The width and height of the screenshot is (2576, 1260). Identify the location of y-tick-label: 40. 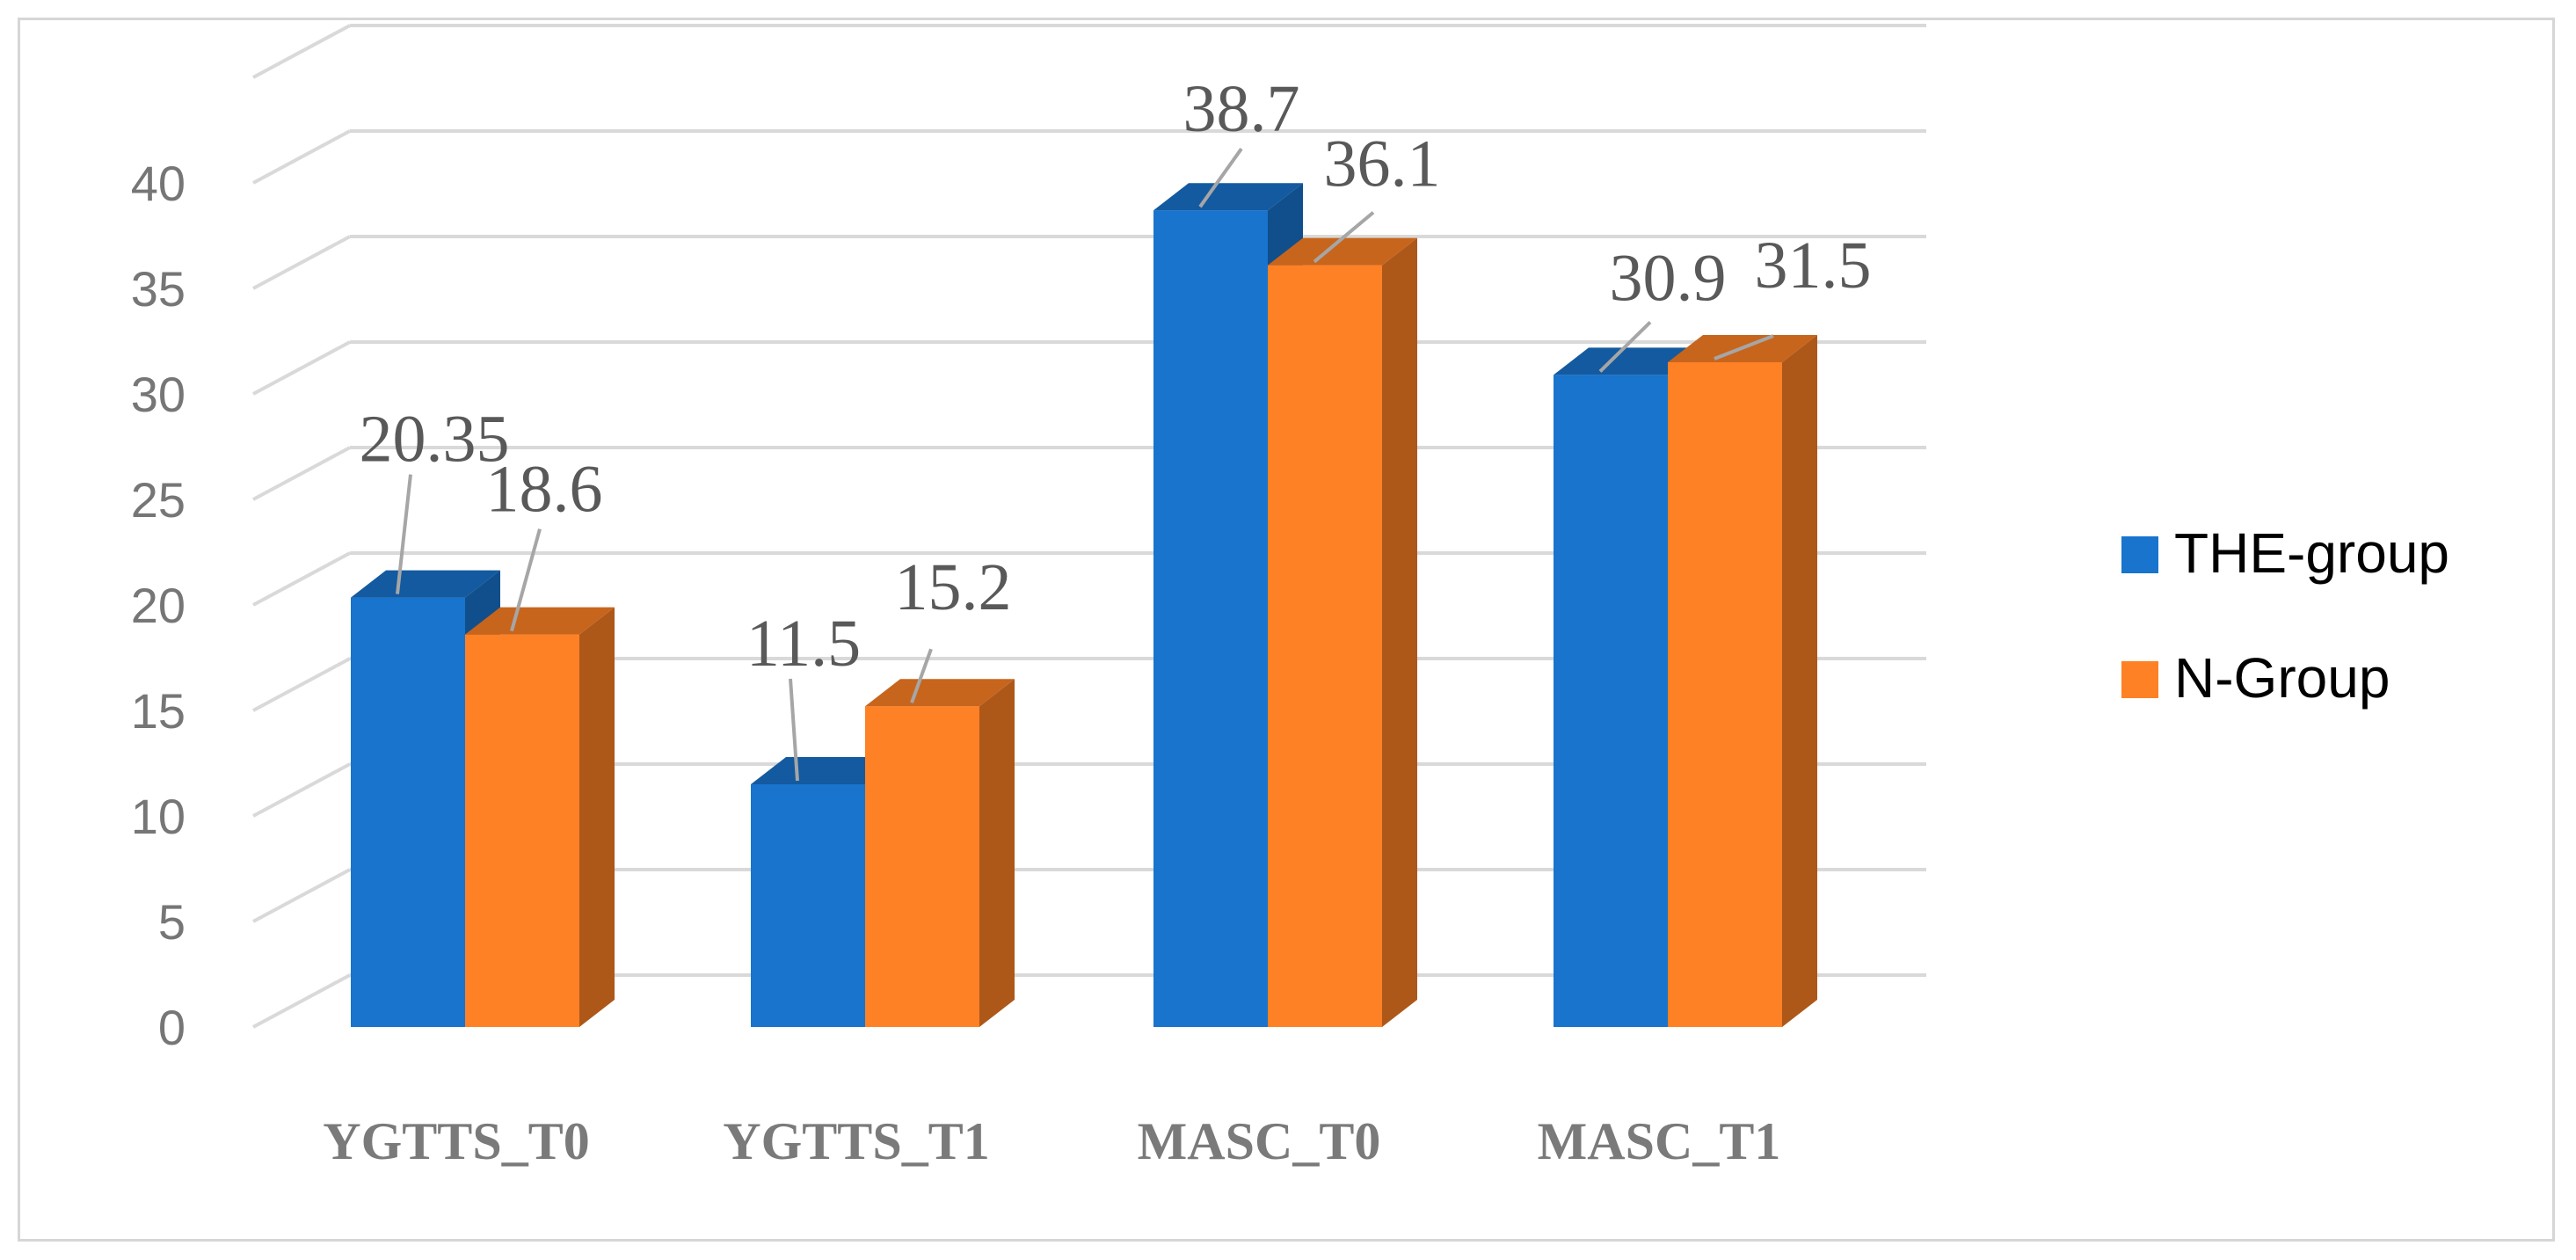
(158, 183).